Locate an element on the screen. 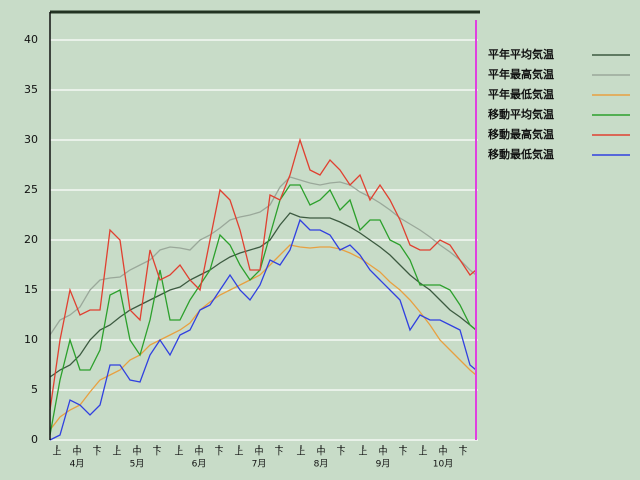 Image resolution: width=640 pixels, height=480 pixels. y-tick-label: 20 is located at coordinates (31, 239).